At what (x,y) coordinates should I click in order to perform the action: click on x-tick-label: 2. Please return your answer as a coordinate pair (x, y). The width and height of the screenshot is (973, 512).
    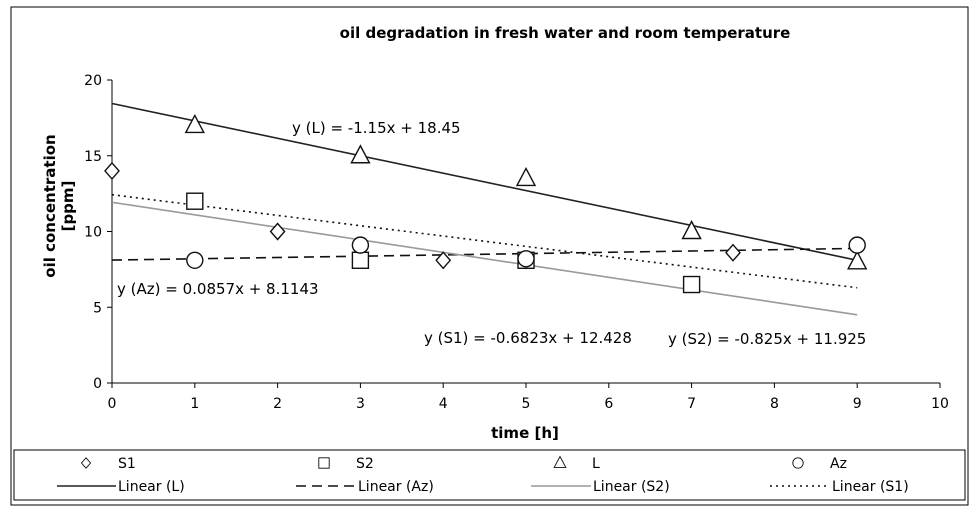
    Looking at the image, I should click on (277, 404).